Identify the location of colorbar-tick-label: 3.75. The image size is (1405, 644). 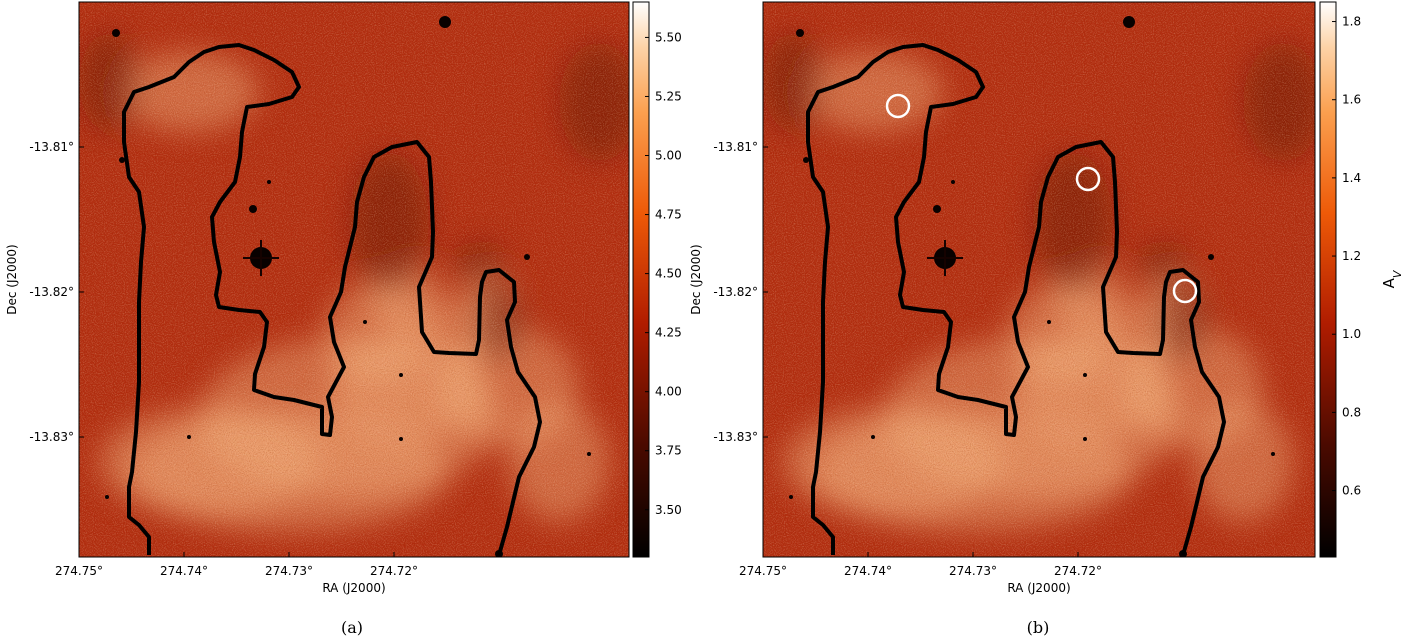
(668, 451).